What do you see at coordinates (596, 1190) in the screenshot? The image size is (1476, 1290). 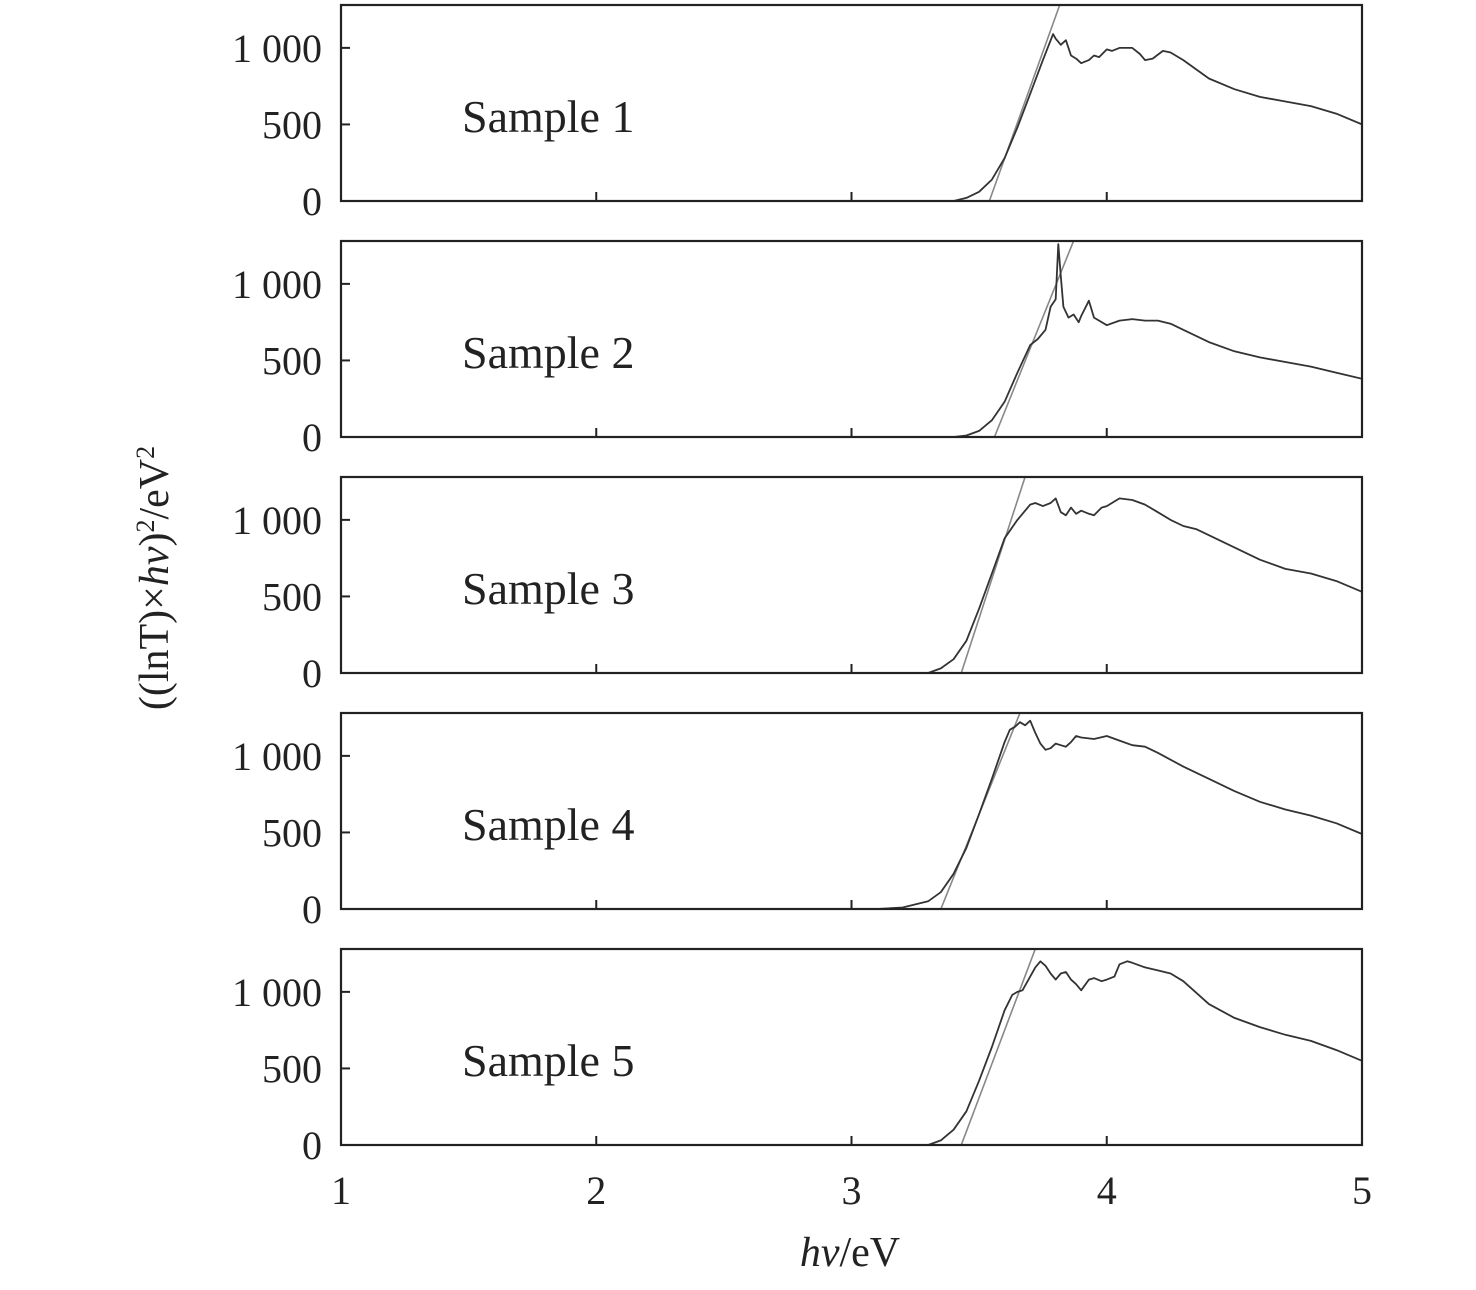 I see `x-tick-label: 2` at bounding box center [596, 1190].